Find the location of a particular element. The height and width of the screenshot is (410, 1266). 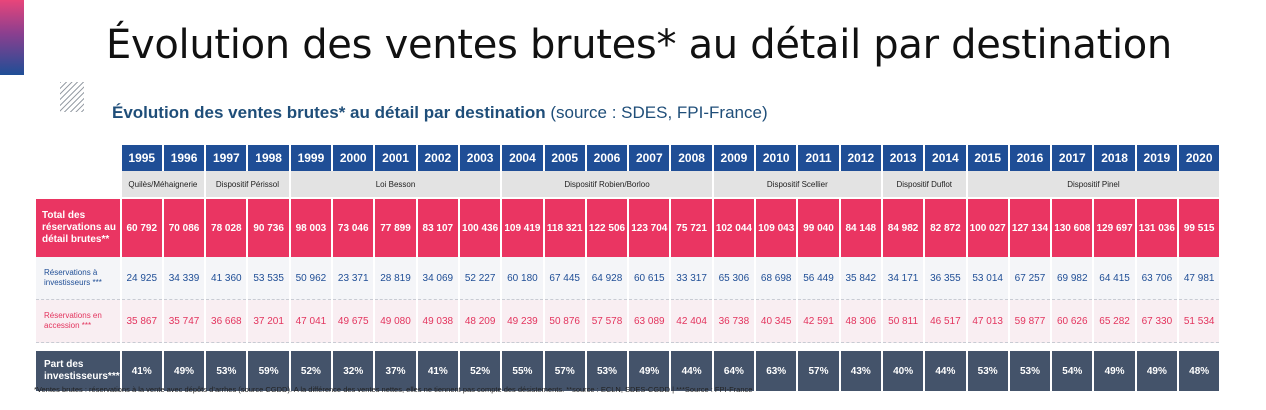

value-cell: 28 819 is located at coordinates (395, 278).